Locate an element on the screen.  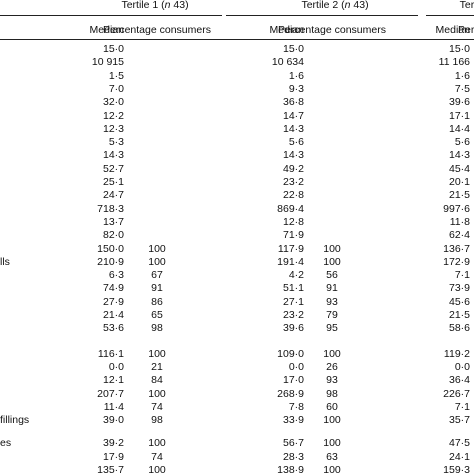
cell-t1-median: 21·4 is located at coordinates (113, 315).